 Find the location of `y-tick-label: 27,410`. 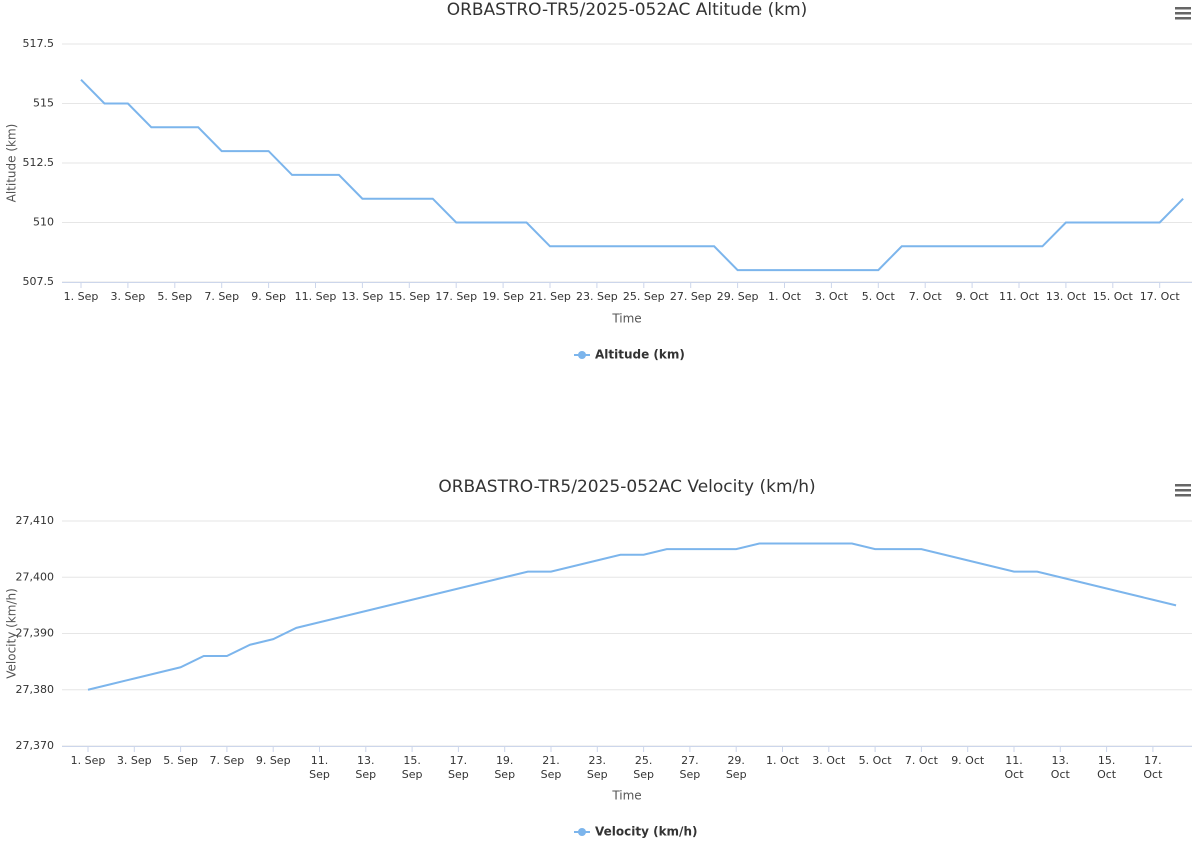

y-tick-label: 27,410 is located at coordinates (35, 520).